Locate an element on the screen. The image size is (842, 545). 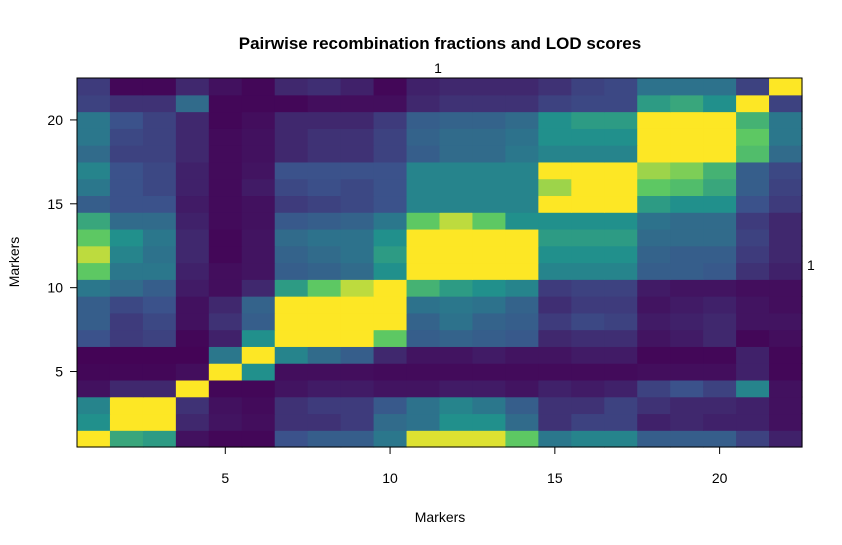
right-label: 1 is located at coordinates (811, 265).